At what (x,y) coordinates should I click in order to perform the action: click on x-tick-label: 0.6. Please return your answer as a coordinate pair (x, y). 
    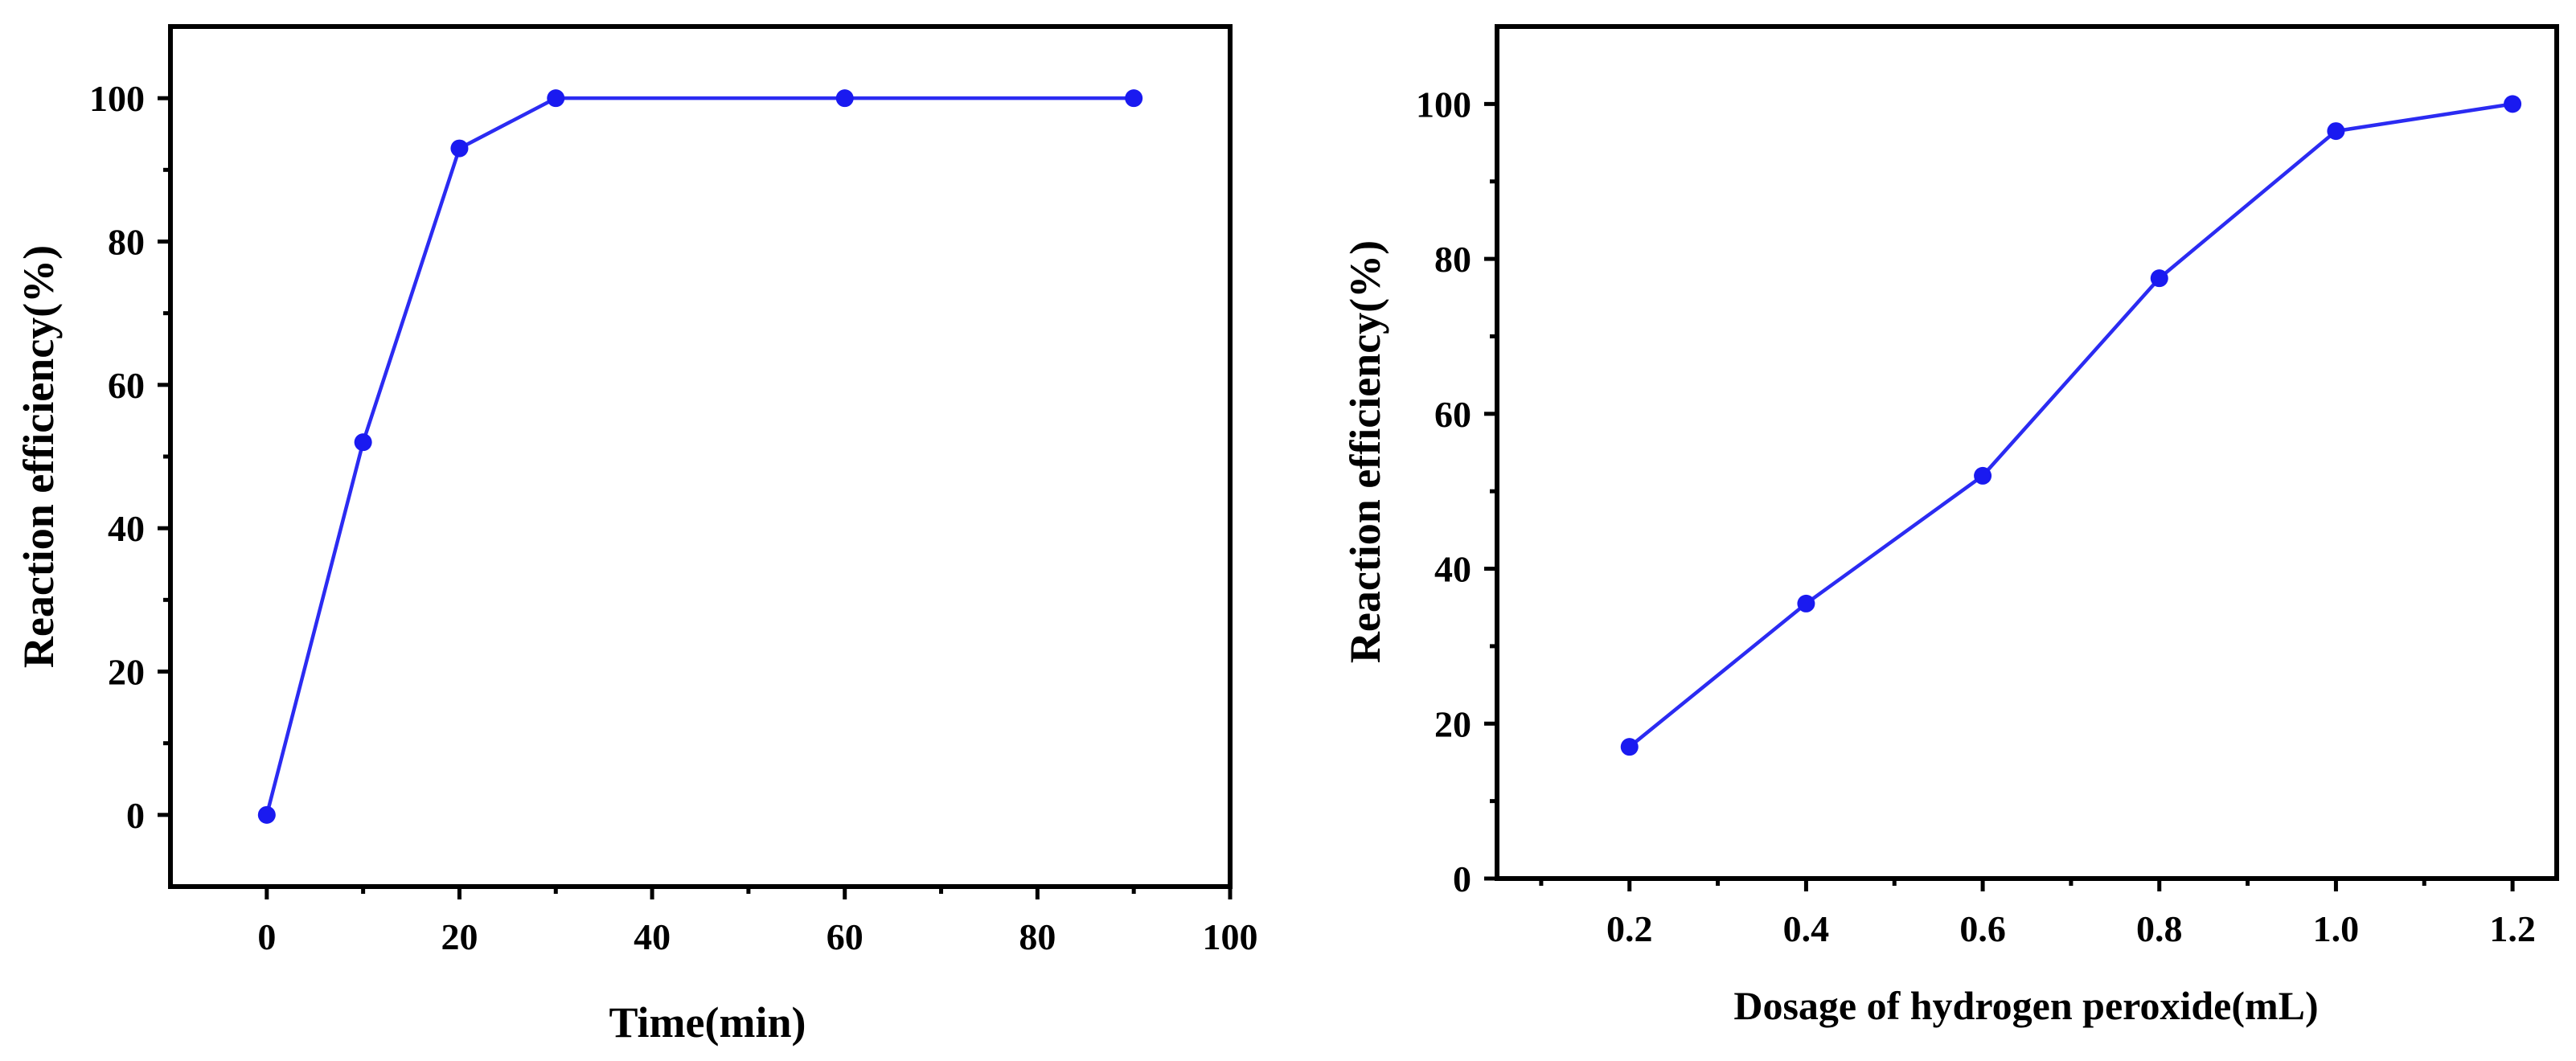
    Looking at the image, I should click on (1982, 928).